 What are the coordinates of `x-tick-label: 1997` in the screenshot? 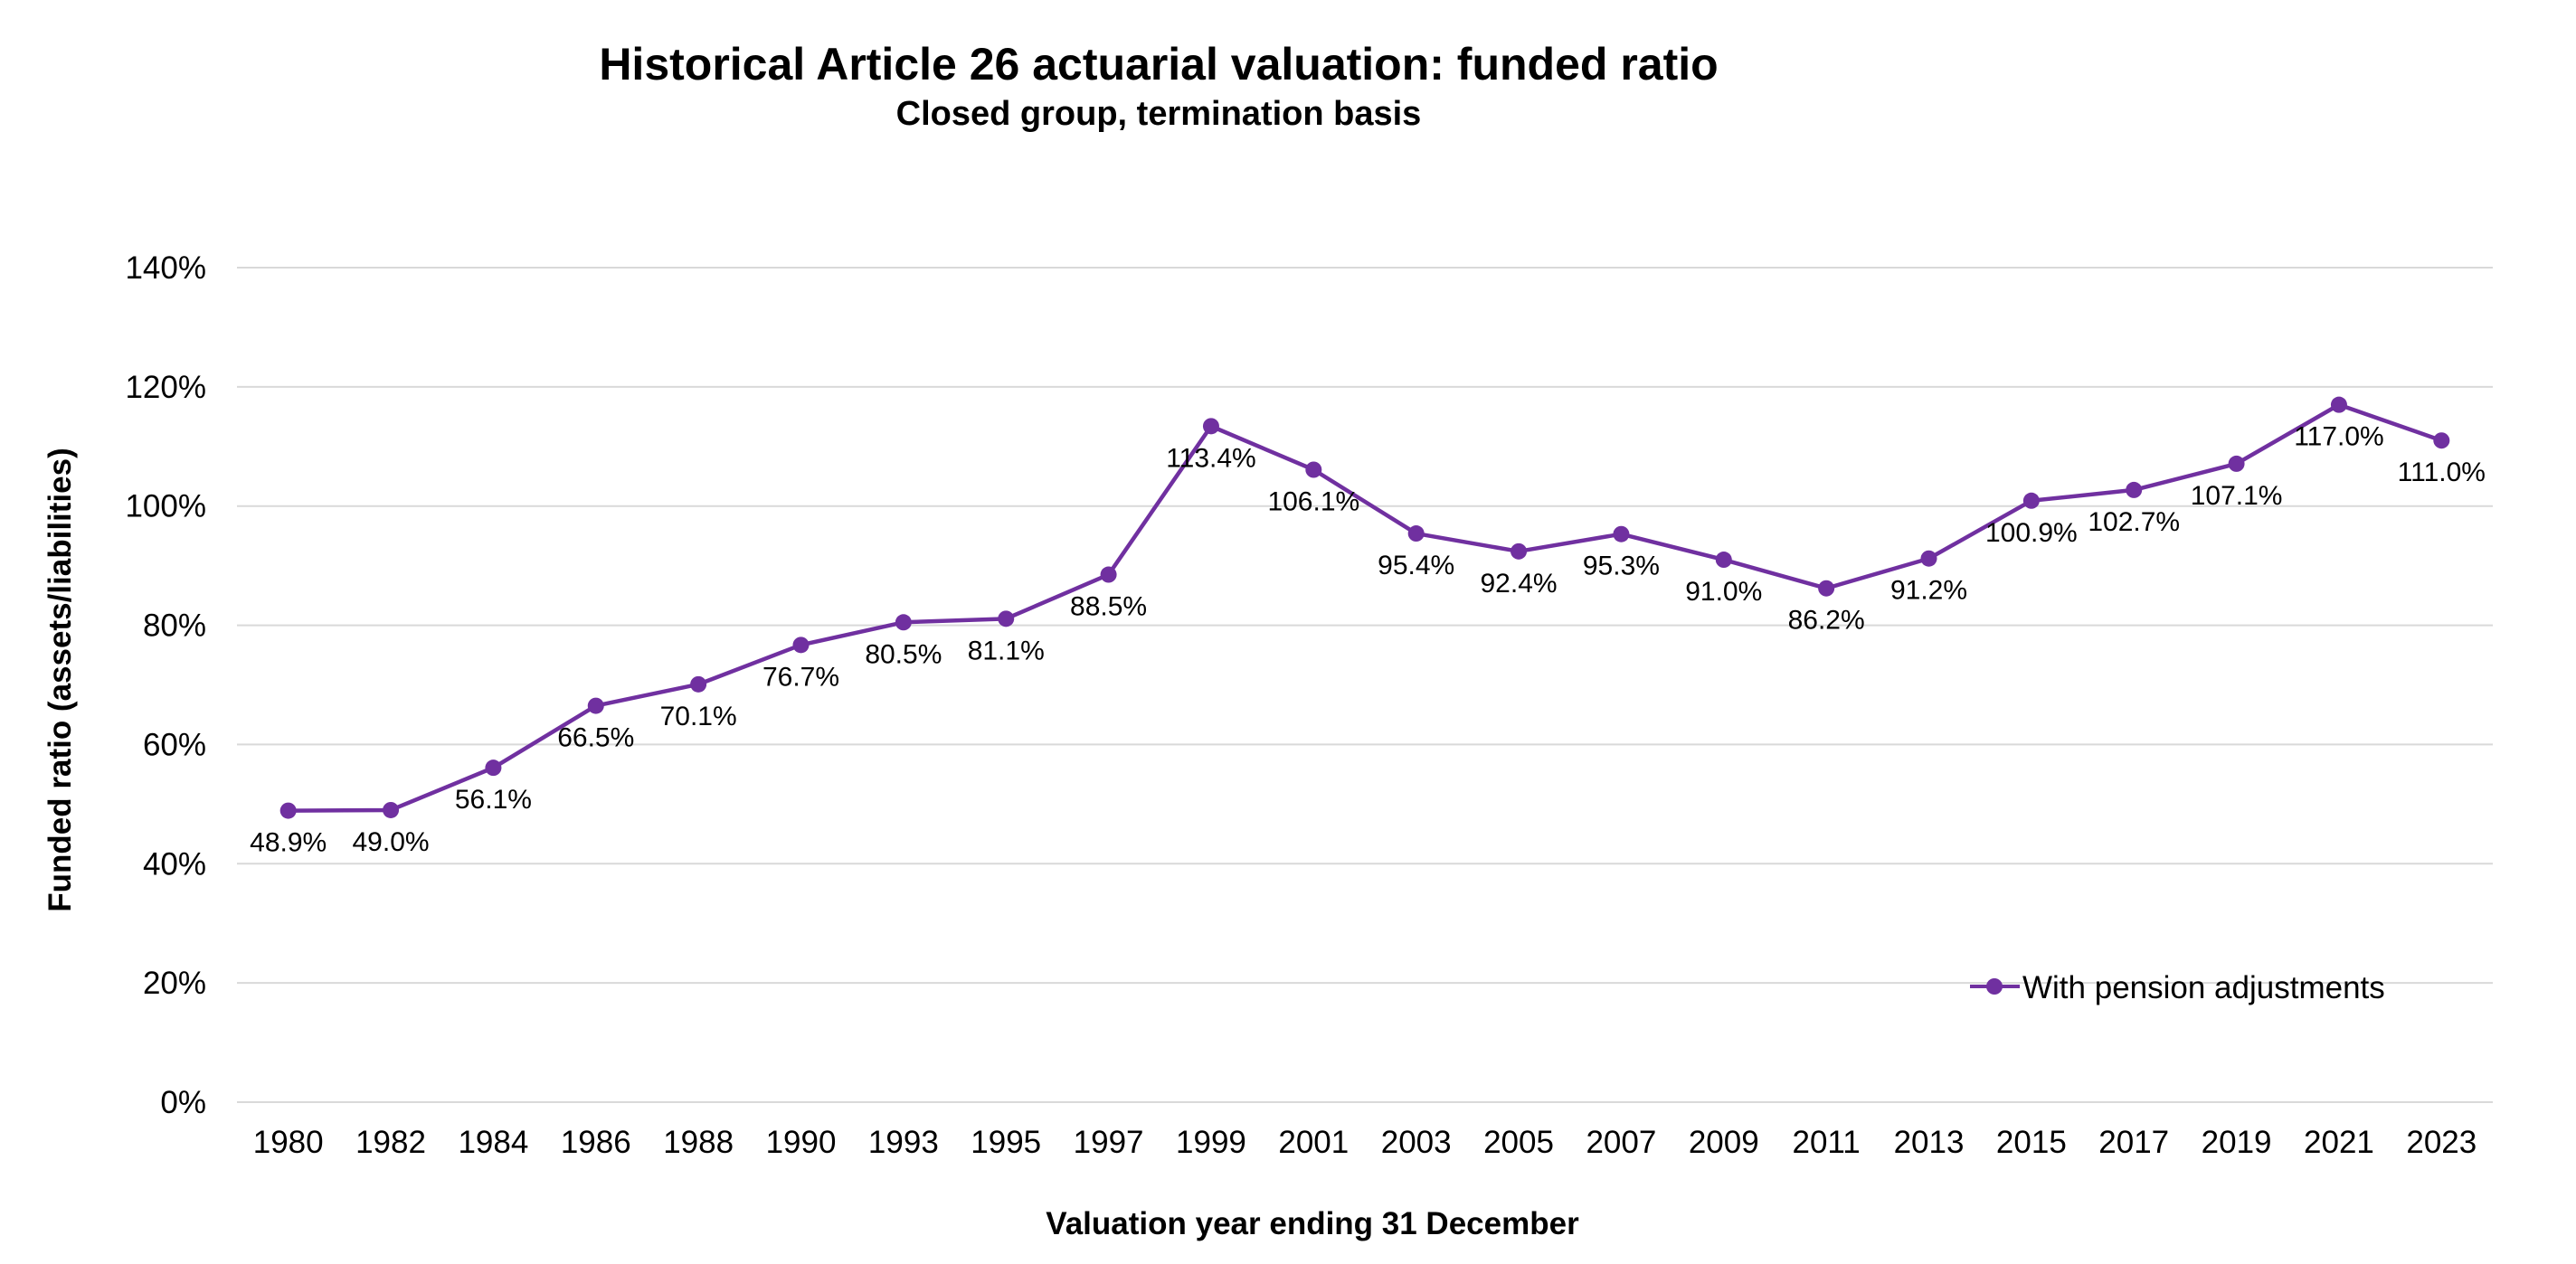 It's located at (1109, 1142).